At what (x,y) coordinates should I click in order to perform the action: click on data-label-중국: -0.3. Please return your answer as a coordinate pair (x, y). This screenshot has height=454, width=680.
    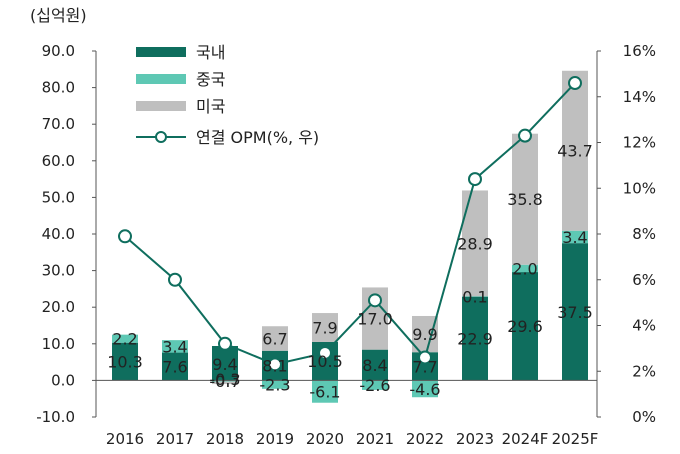
    Looking at the image, I should click on (224, 379).